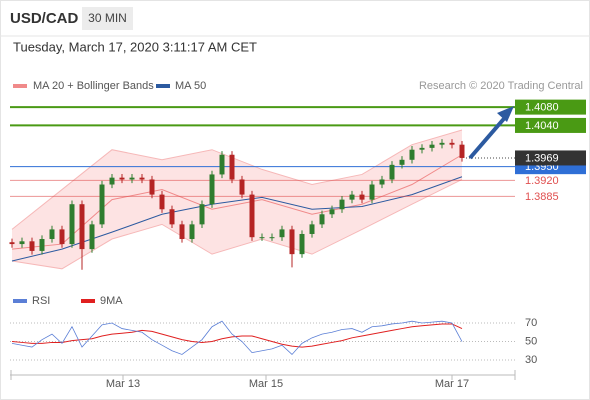 This screenshot has width=590, height=400. I want to click on y-tick-label: 30, so click(531, 360).